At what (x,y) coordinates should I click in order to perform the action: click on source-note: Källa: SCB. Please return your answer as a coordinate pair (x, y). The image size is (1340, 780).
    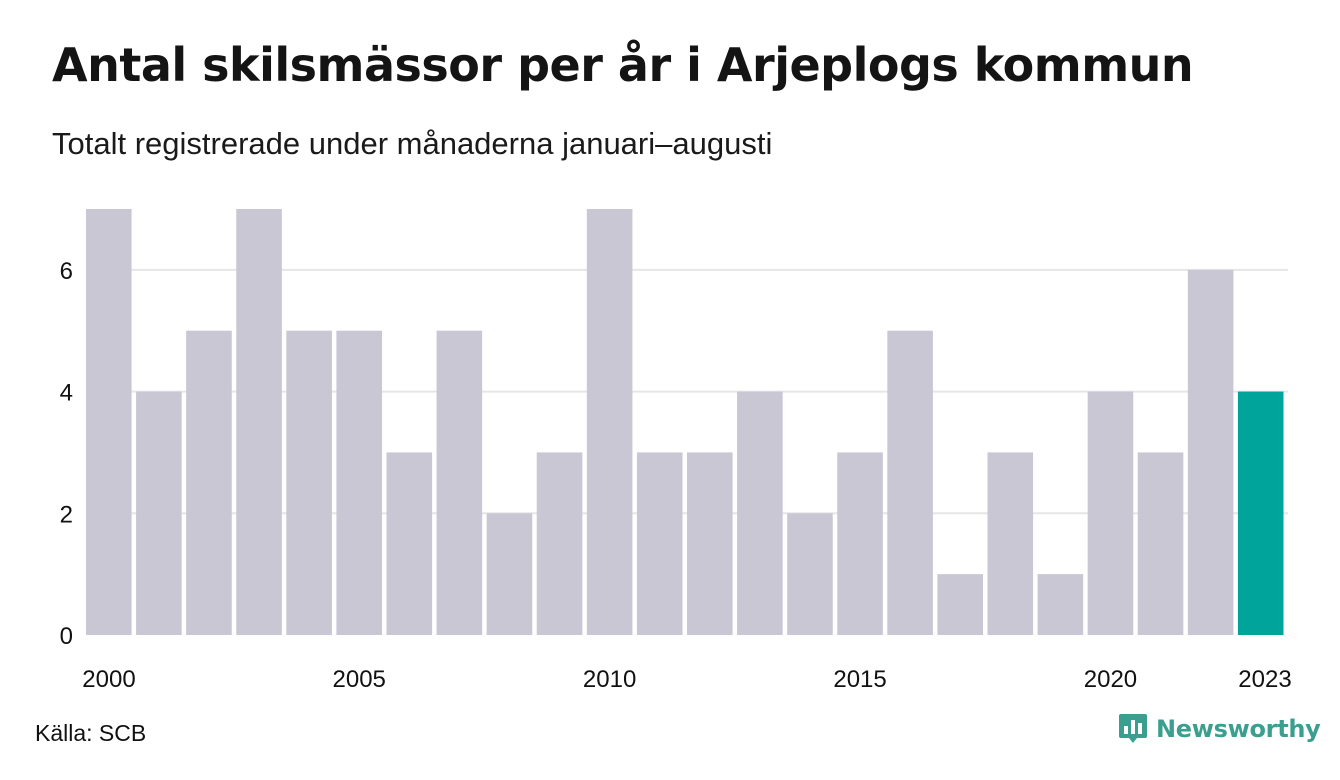
    Looking at the image, I should click on (91, 733).